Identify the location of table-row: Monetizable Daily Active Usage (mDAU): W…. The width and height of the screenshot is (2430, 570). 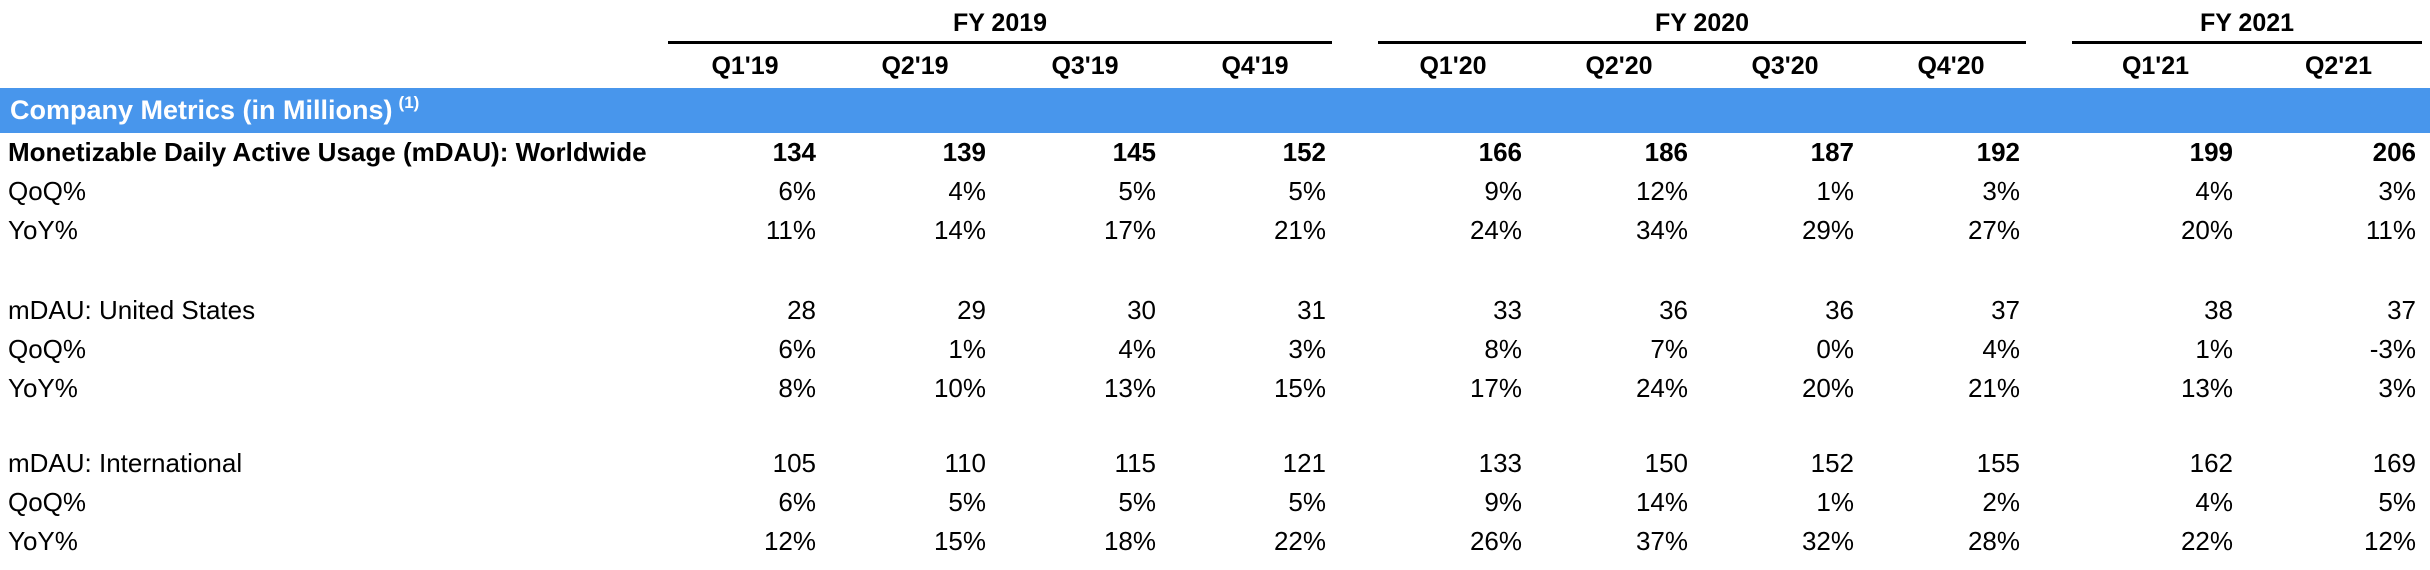
(1215, 152).